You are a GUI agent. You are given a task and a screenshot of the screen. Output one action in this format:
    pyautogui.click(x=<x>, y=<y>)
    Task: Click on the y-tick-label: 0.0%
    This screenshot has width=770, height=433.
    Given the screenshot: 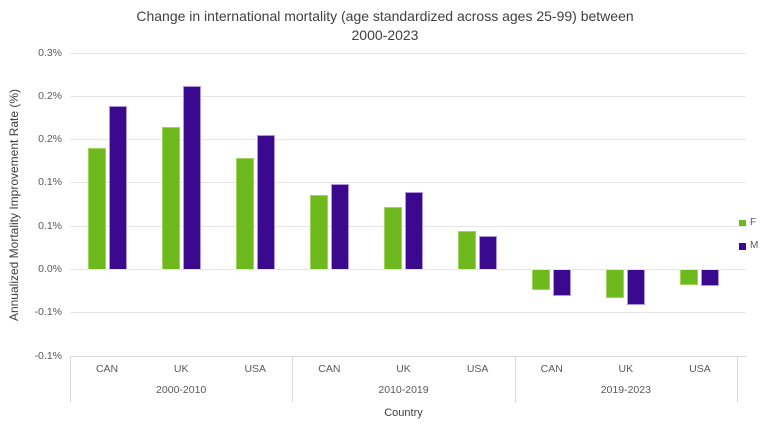 What is the action you would take?
    pyautogui.click(x=50, y=268)
    